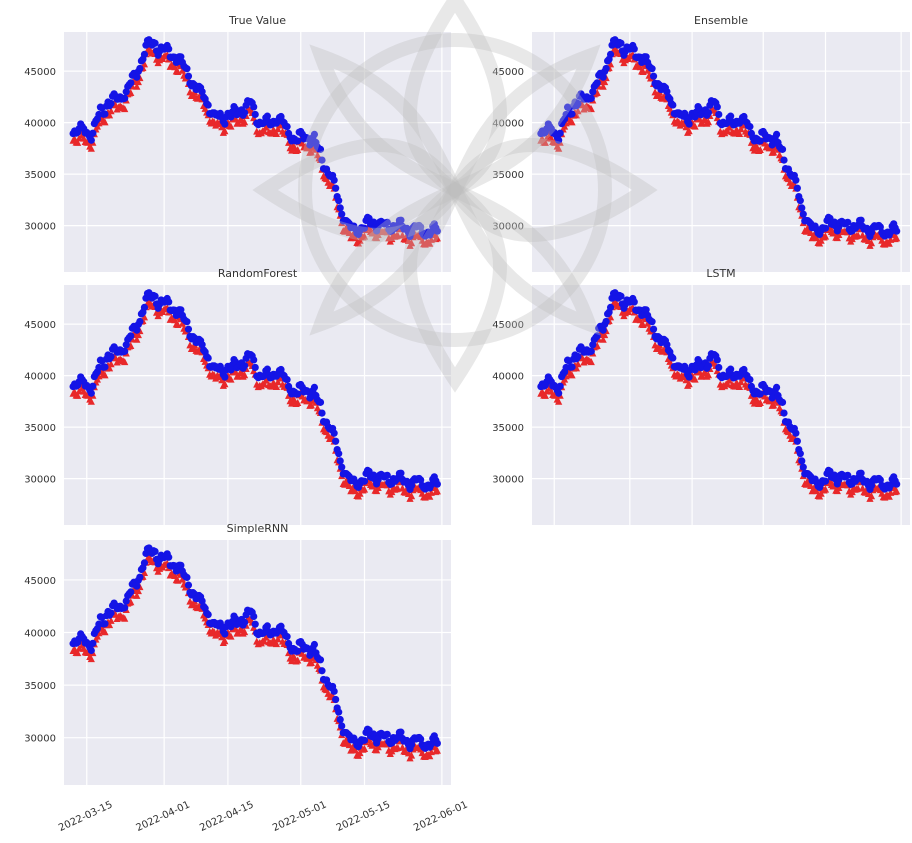  I want to click on panel-title: SimpleRNN, so click(258, 528).